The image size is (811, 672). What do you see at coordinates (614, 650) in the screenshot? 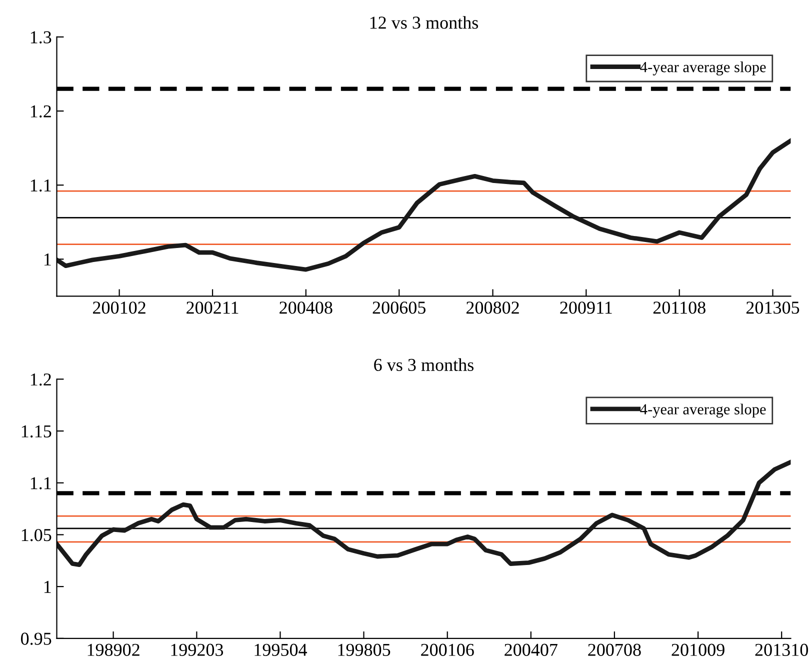
I see `x-tick-label: 200708` at bounding box center [614, 650].